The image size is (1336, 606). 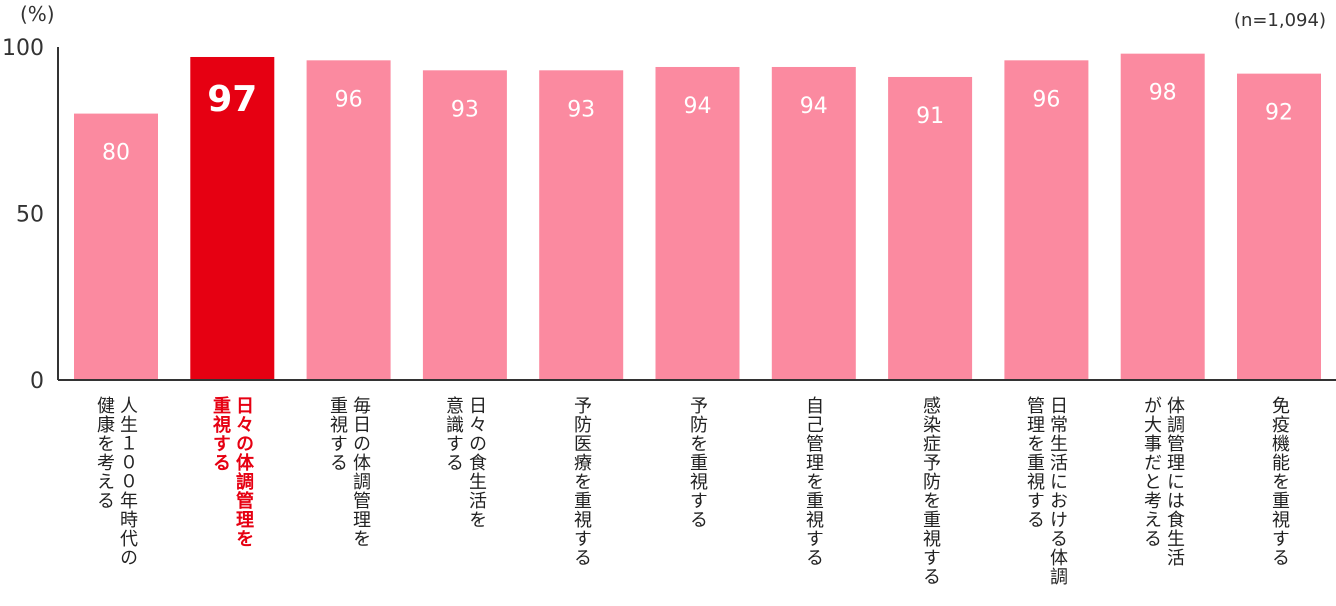 What do you see at coordinates (1279, 113) in the screenshot?
I see `bar-value-label: 92` at bounding box center [1279, 113].